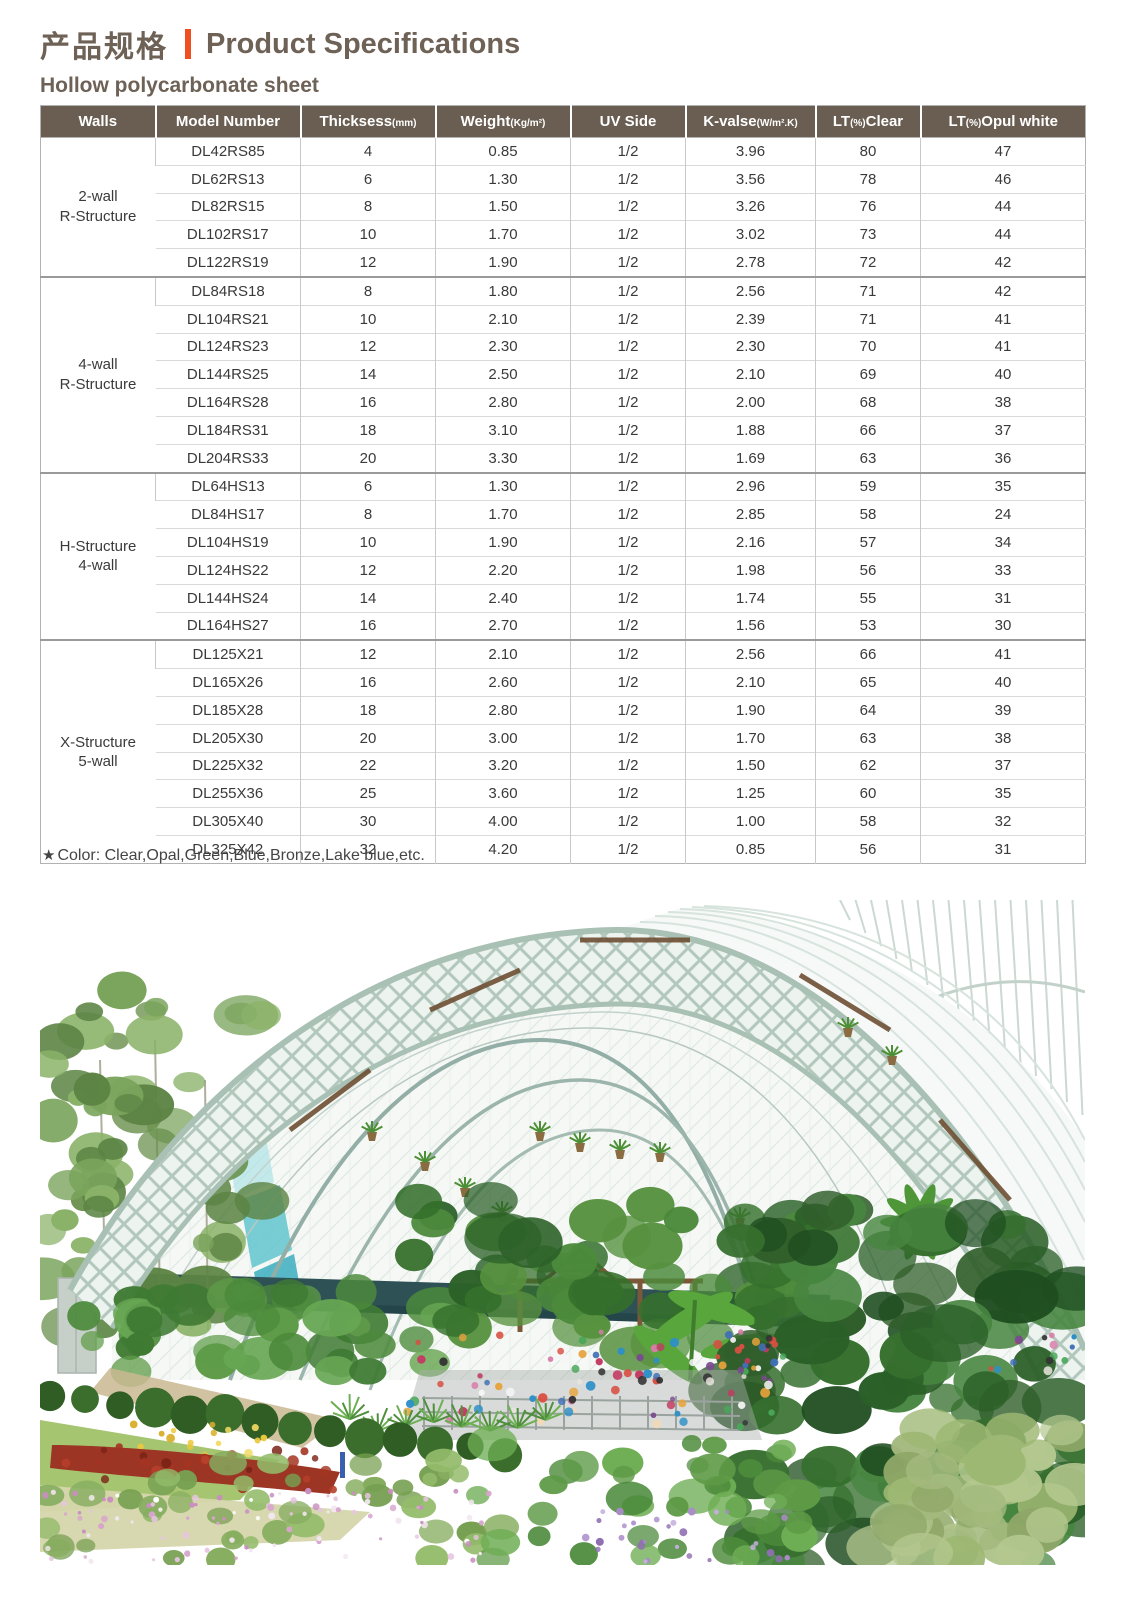  I want to click on table-row: DL84HS17 8 1.70 1/2 2.85 58 24, so click(563, 514).